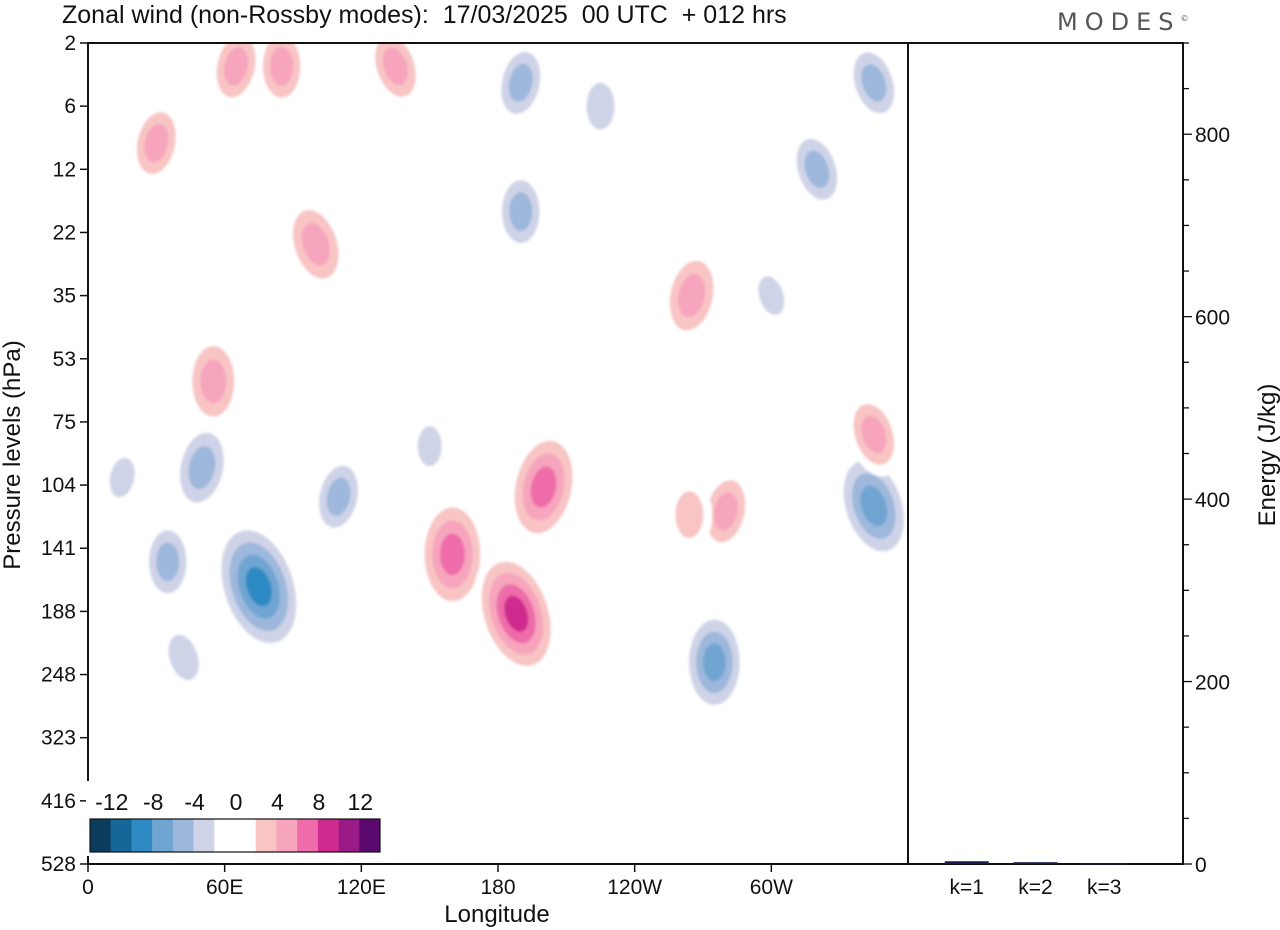 This screenshot has height=930, width=1280. What do you see at coordinates (224, 887) in the screenshot?
I see `x-tick-label: 60E` at bounding box center [224, 887].